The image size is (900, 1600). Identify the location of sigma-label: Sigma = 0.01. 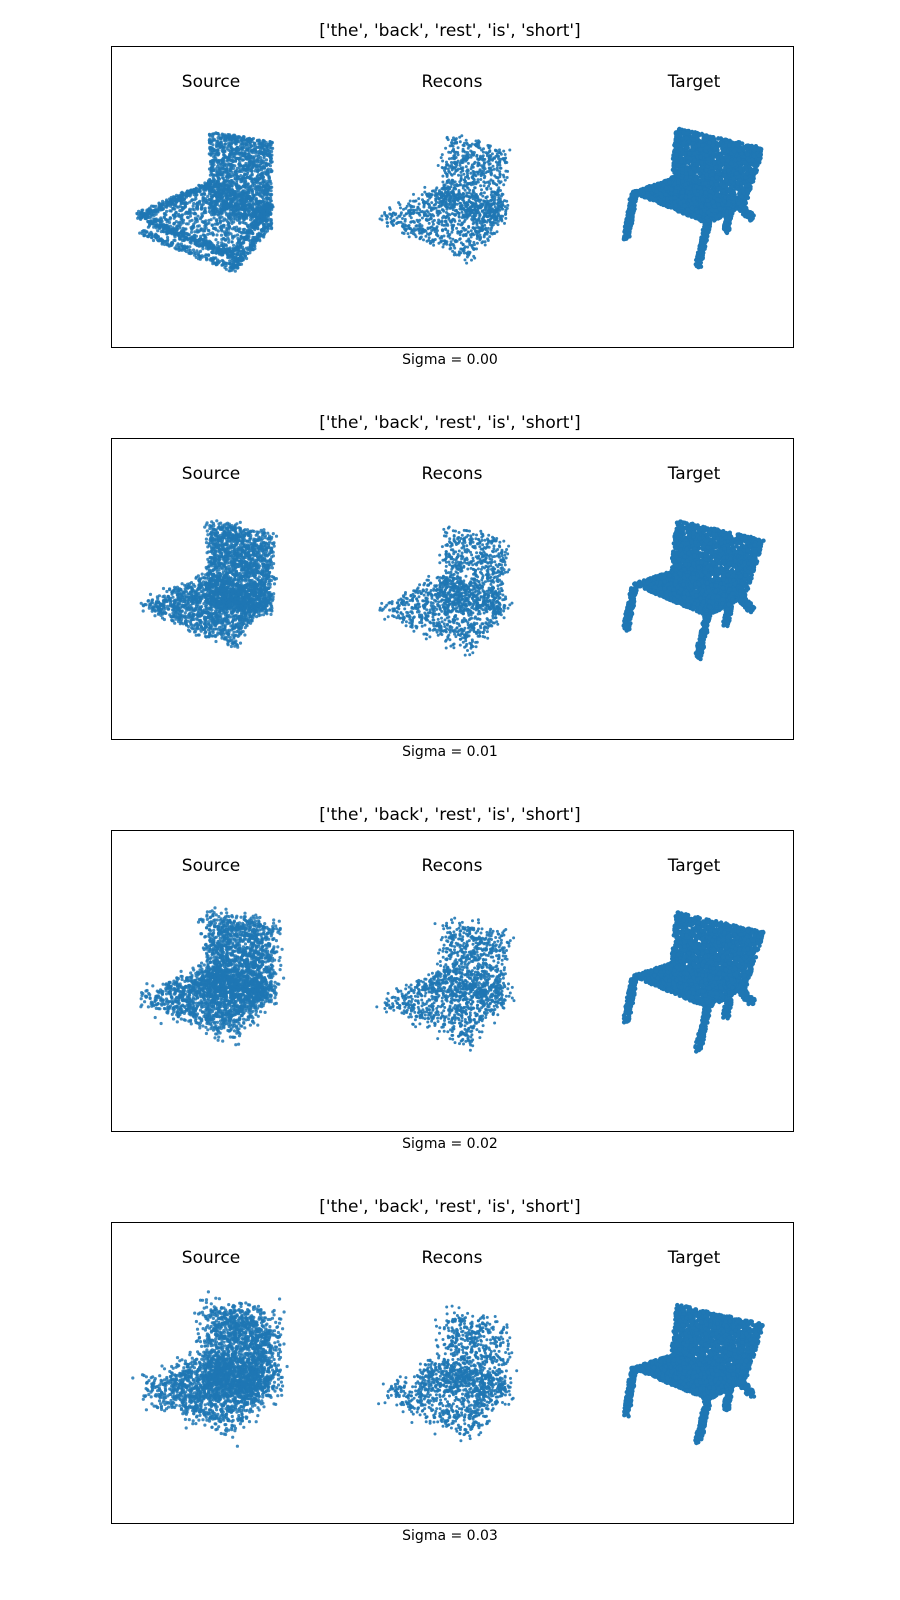
(450, 752).